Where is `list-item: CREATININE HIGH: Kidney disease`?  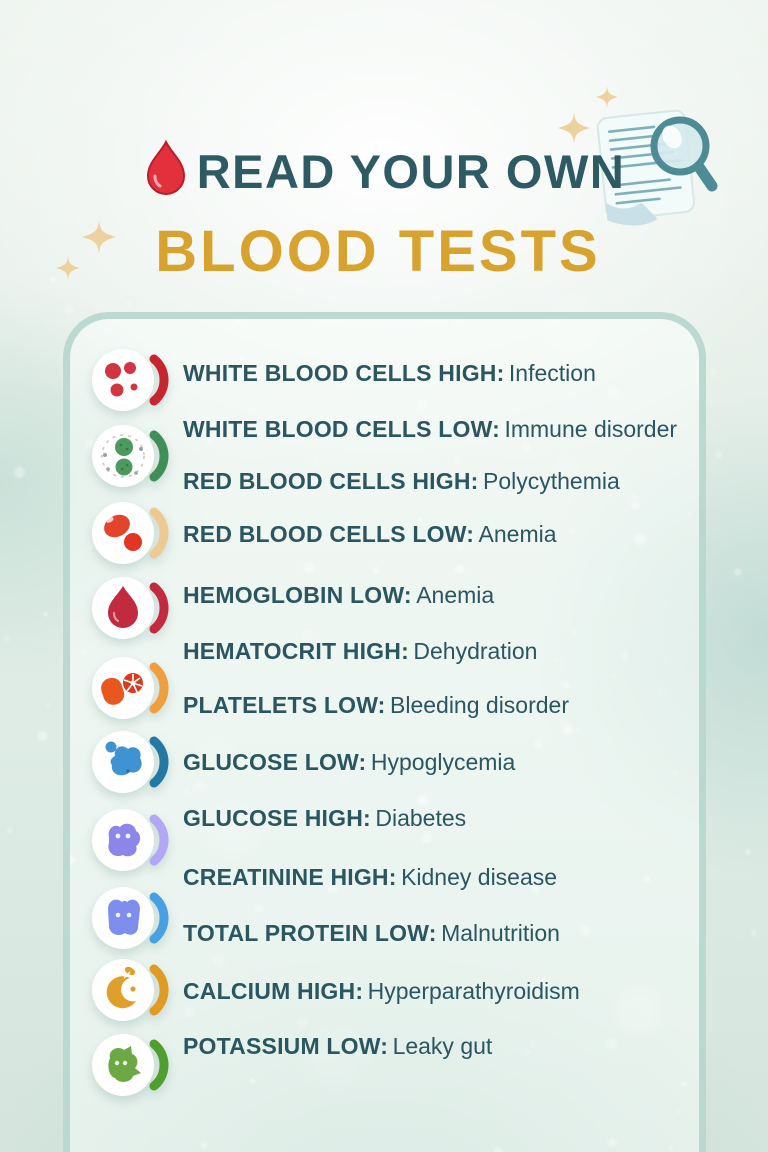 list-item: CREATININE HIGH: Kidney disease is located at coordinates (370, 877).